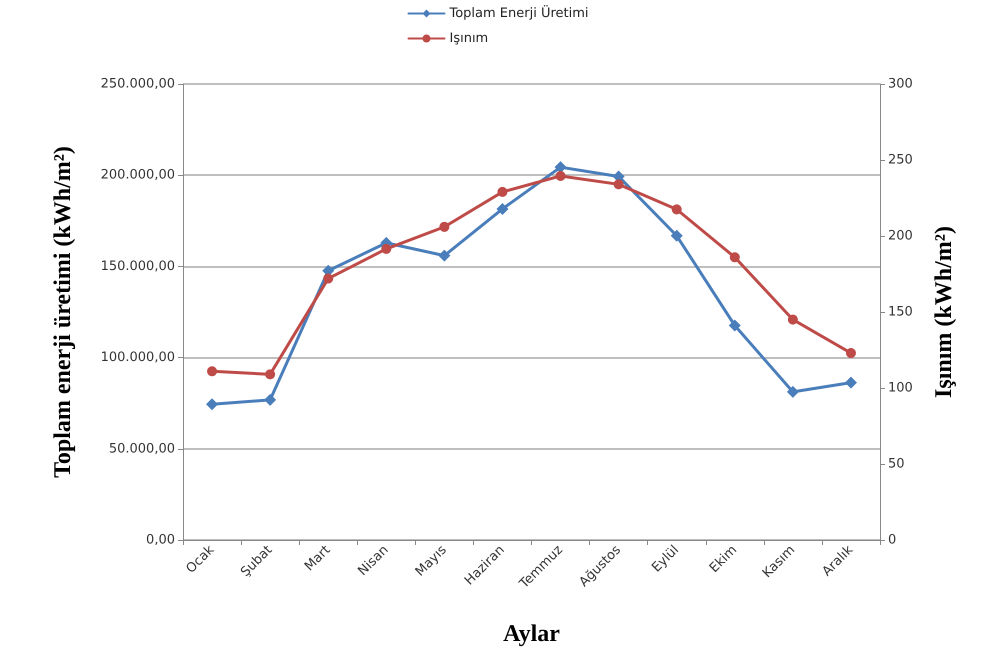 This screenshot has height=651, width=996. I want to click on legend-label: Toplam Enerji Üretimi, so click(518, 13).